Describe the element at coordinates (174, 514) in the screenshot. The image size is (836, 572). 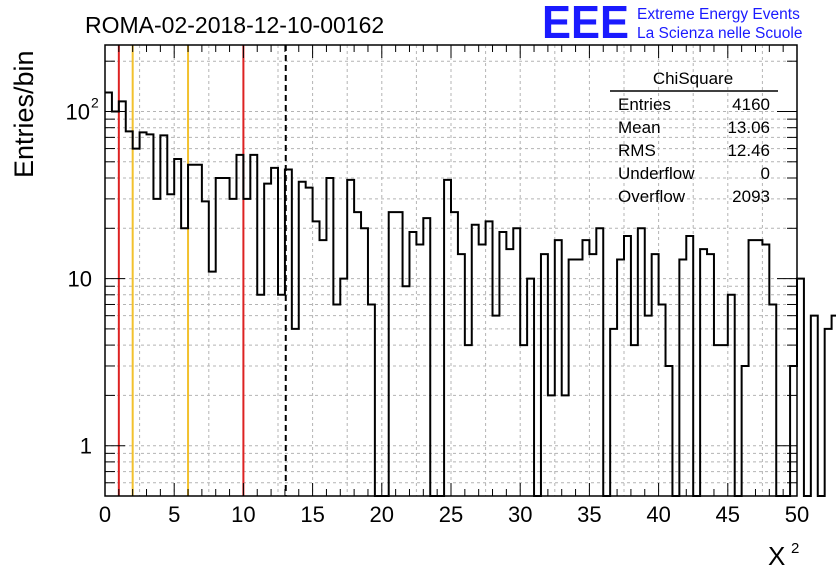
I see `x-tick-label: 5` at that location.